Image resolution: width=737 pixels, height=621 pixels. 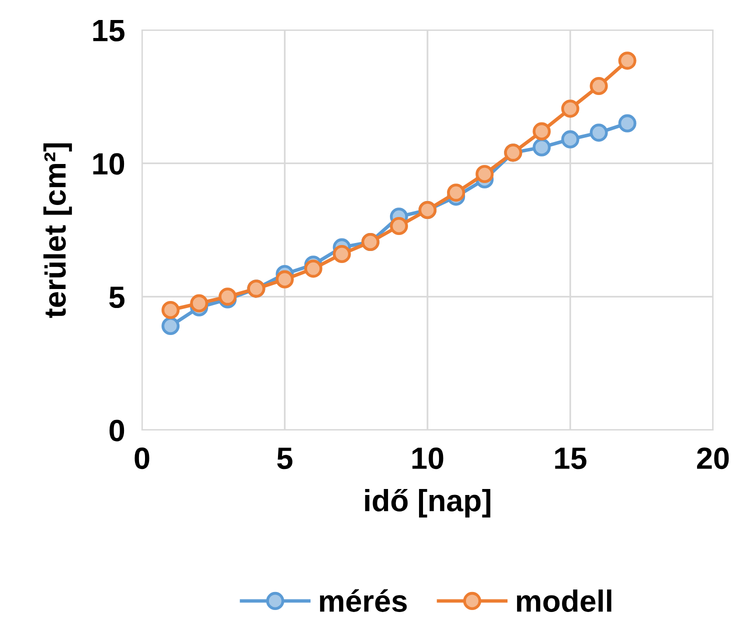 I want to click on x-axis-title: idő [nap], so click(x=427, y=503).